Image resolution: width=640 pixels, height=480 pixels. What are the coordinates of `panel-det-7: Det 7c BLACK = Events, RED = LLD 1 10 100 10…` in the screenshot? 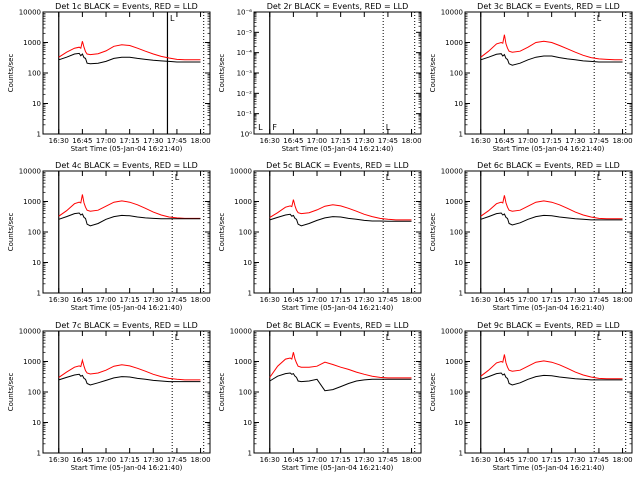 It's located at (109, 396).